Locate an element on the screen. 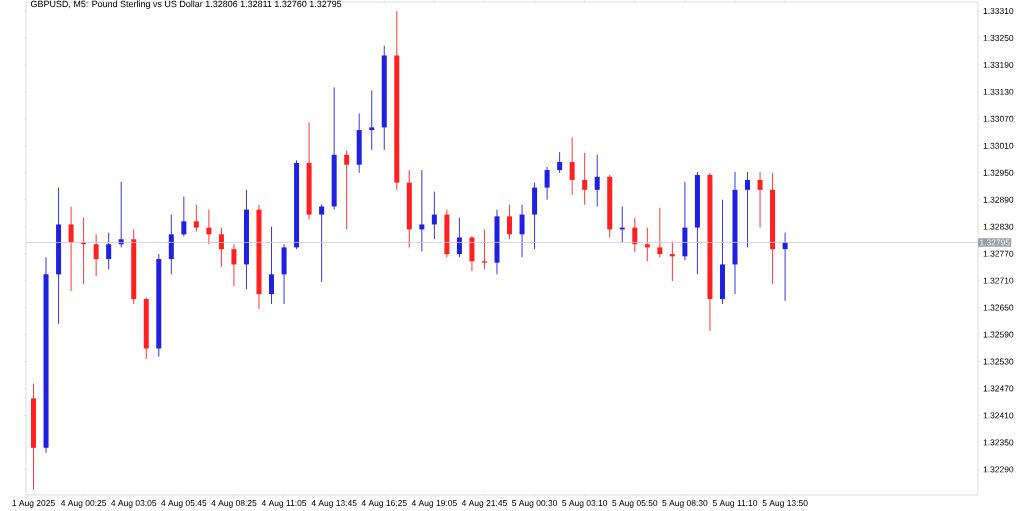 The height and width of the screenshot is (511, 1024). x-tick-label: 5 Aug 00:30 is located at coordinates (535, 504).